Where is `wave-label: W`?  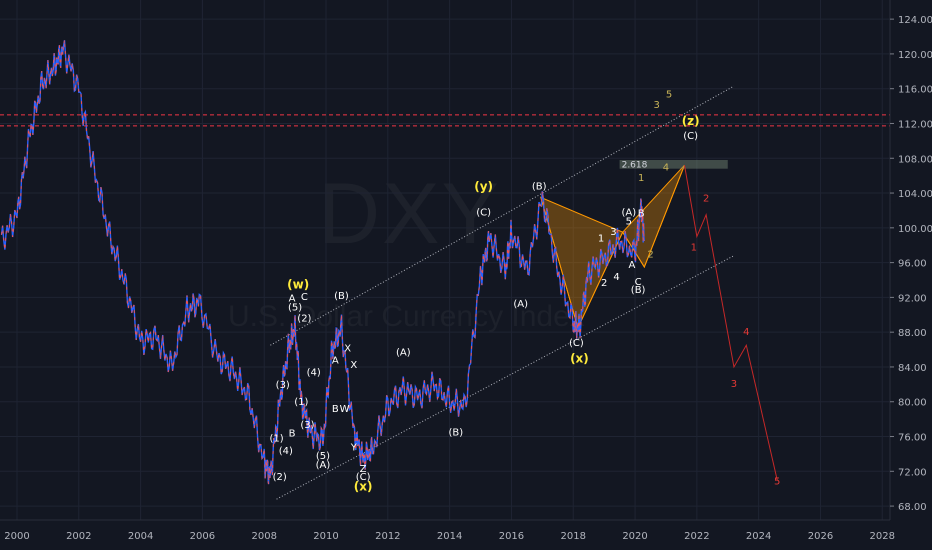
wave-label: W is located at coordinates (345, 409).